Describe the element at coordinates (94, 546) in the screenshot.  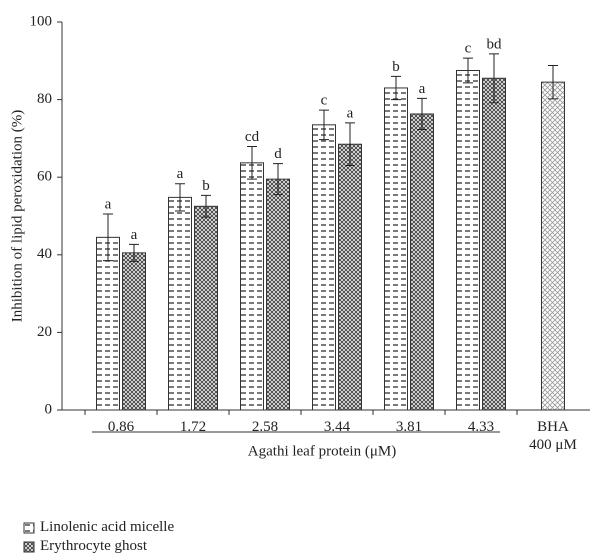
I see `legend-label: Erythrocyte ghost` at that location.